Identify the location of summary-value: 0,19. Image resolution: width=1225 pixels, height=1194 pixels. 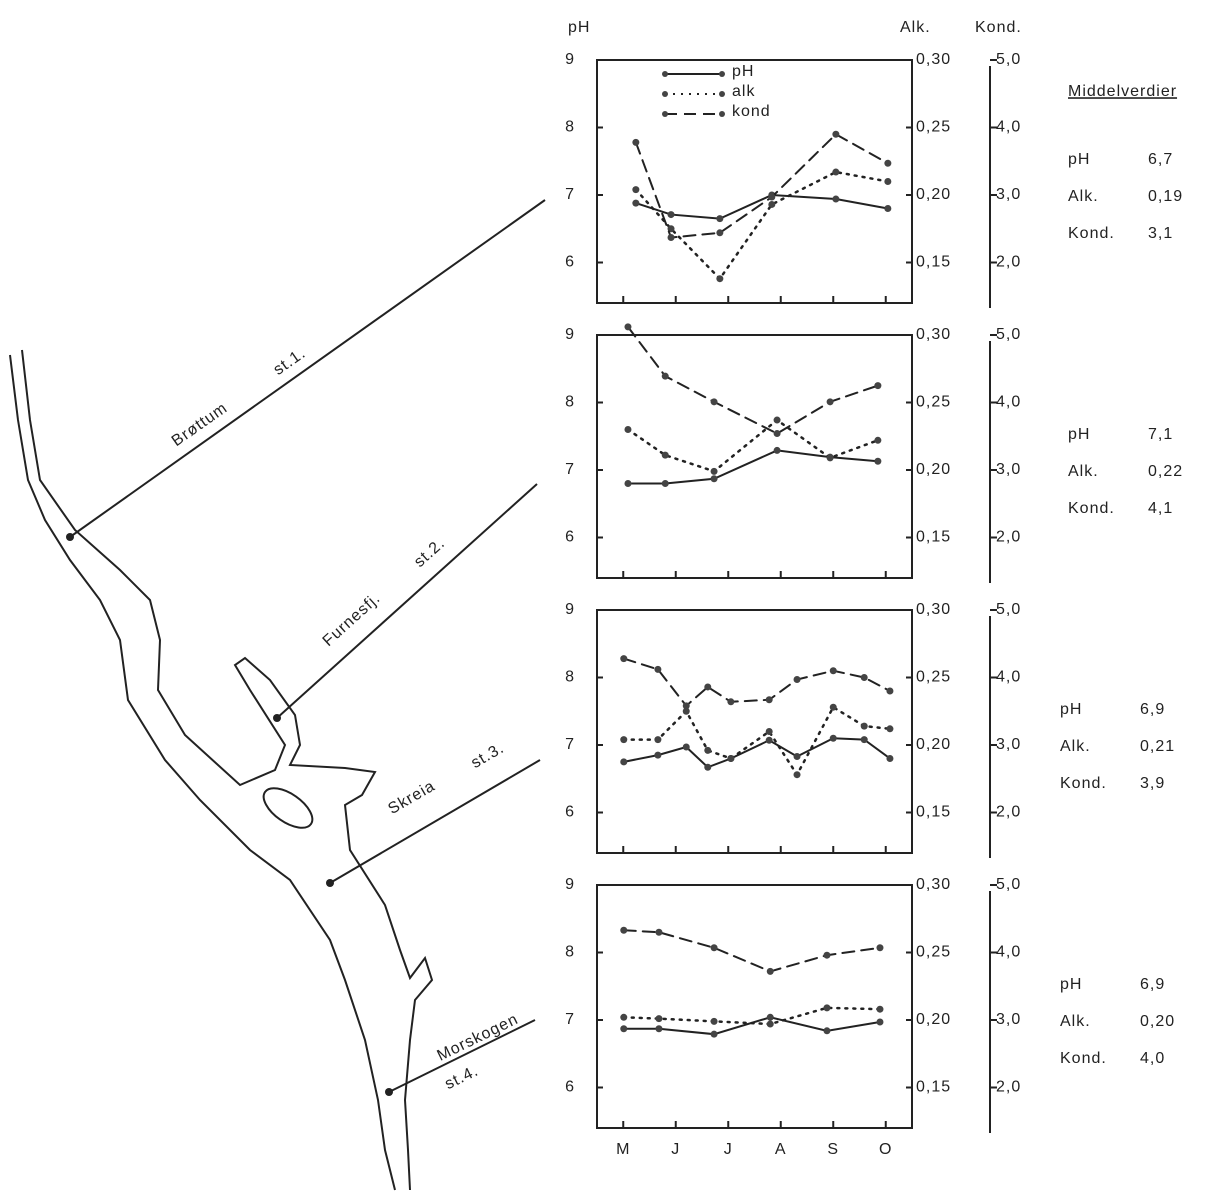
(1165, 196).